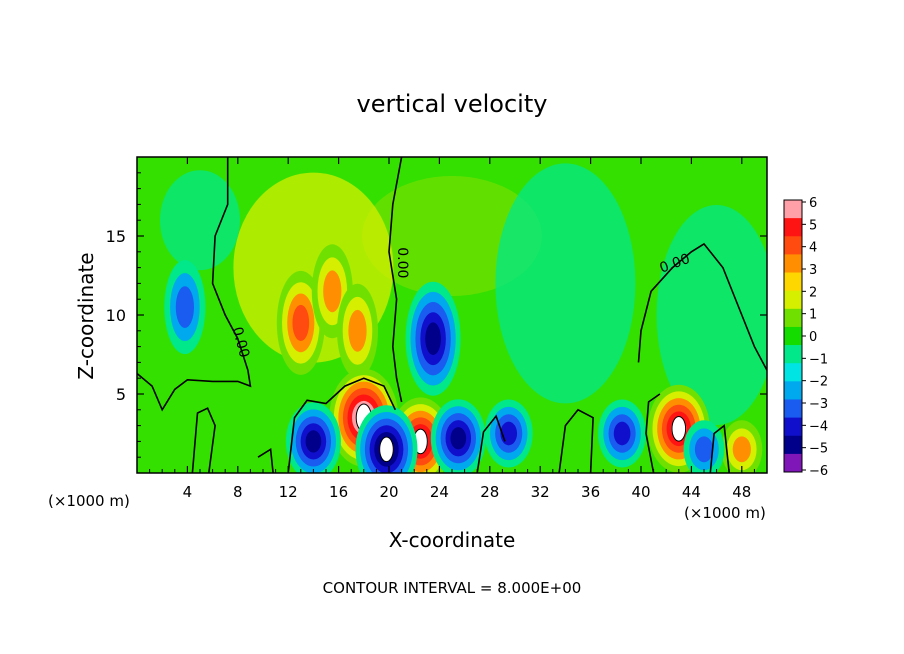  Describe the element at coordinates (818, 449) in the screenshot. I see `colorbar-label: −5` at that location.